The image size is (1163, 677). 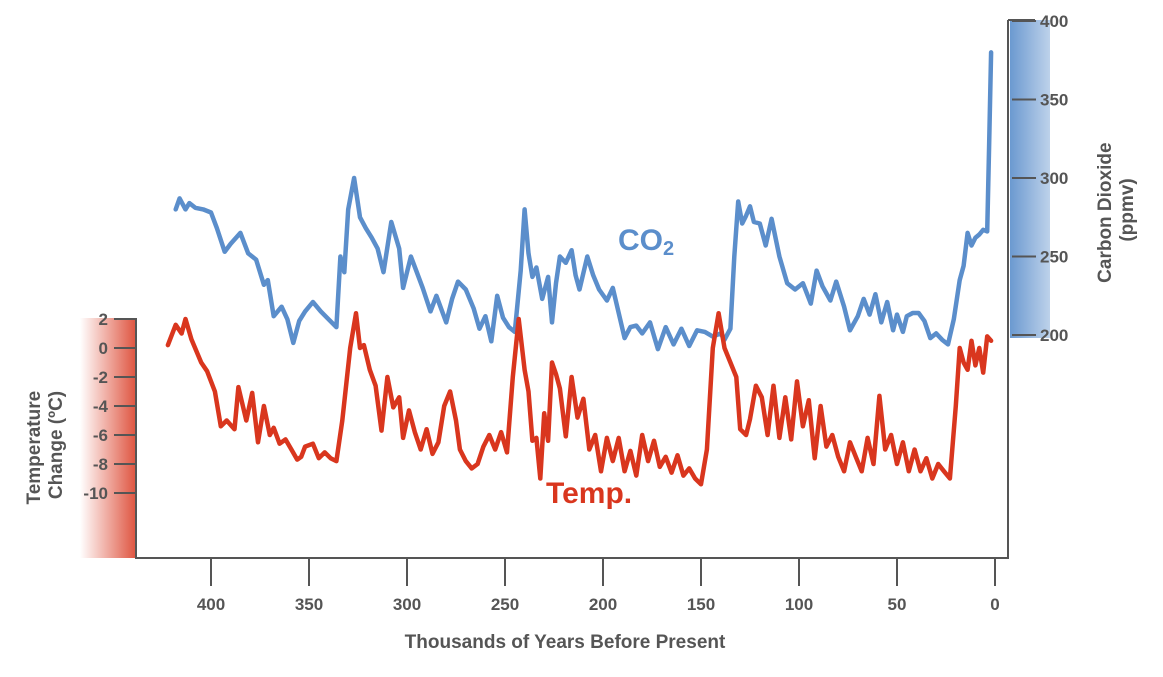 I want to click on left-tick-label: 0, so click(x=103, y=348).